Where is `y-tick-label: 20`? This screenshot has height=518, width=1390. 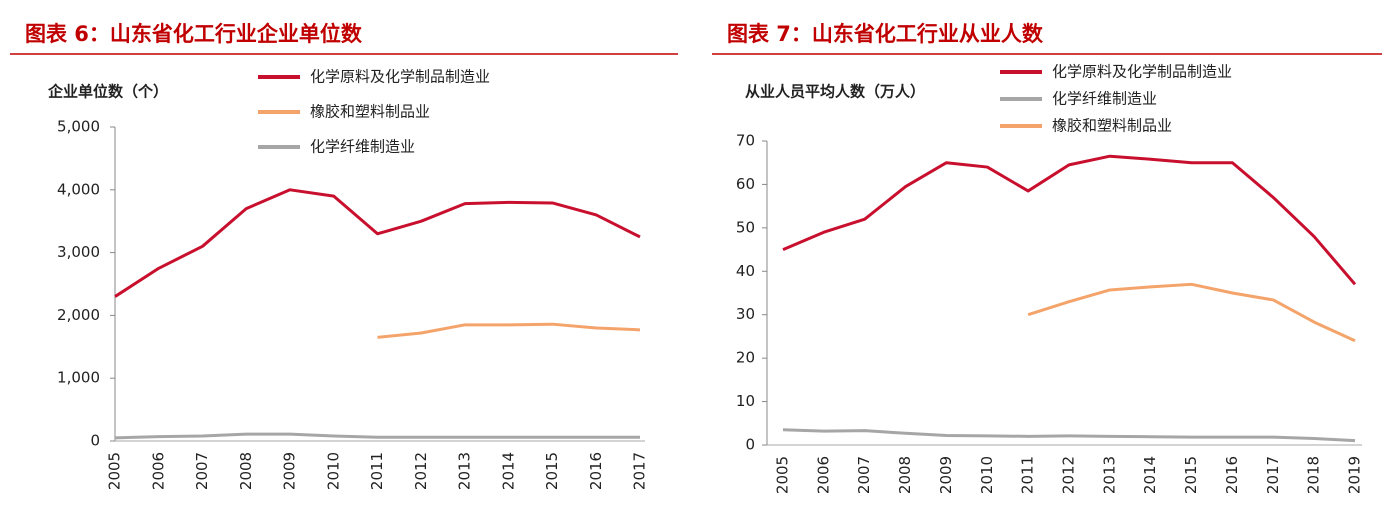
y-tick-label: 20 is located at coordinates (745, 358).